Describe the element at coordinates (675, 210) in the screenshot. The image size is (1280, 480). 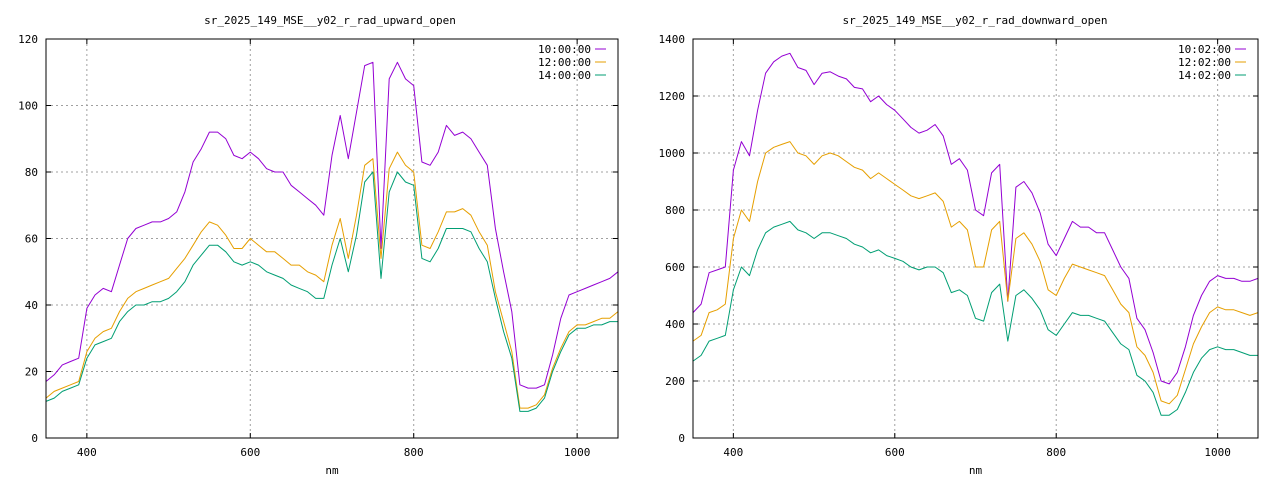
I see `y-tick-label: 800` at that location.